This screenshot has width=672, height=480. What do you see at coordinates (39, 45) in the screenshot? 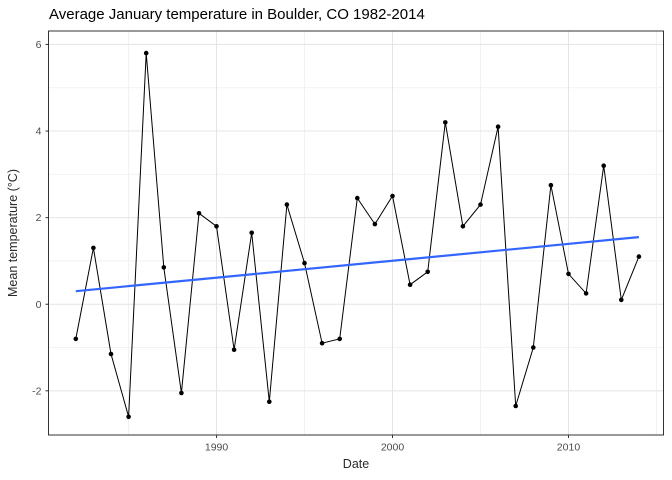
I see `y-tick-label: 6` at bounding box center [39, 45].